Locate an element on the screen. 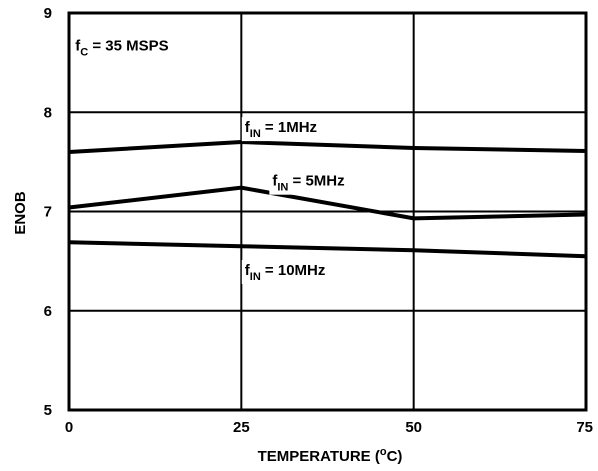  y-tick-label: 7 is located at coordinates (48, 212).